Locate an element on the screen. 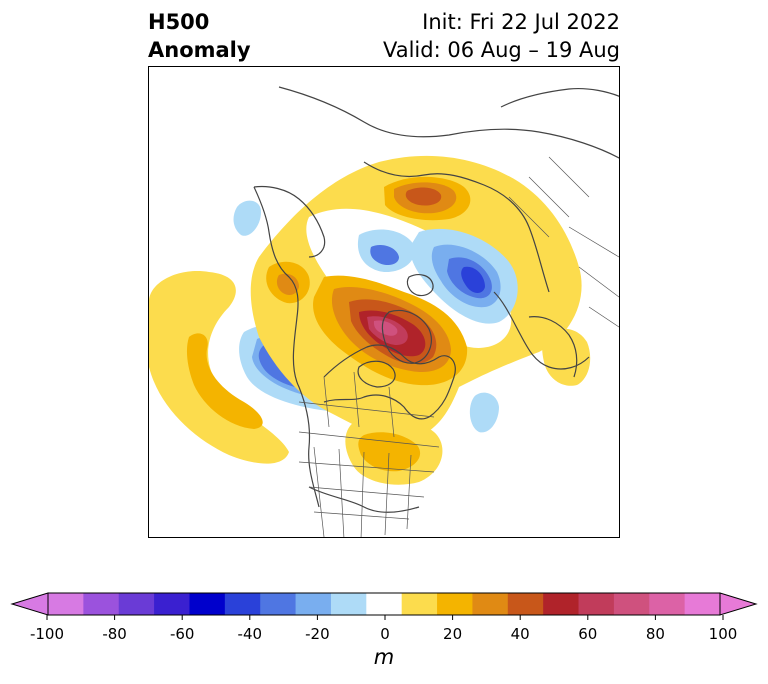 This screenshot has height=684, width=768. colorbar-outline is located at coordinates (384, 604).